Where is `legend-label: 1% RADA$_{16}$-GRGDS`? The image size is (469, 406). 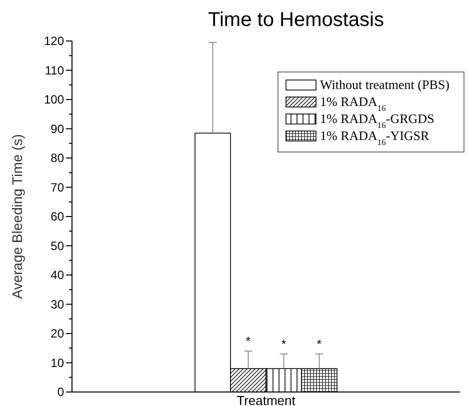 legend-label: 1% RADA$_{16}$-GRGDS is located at coordinates (377, 120).